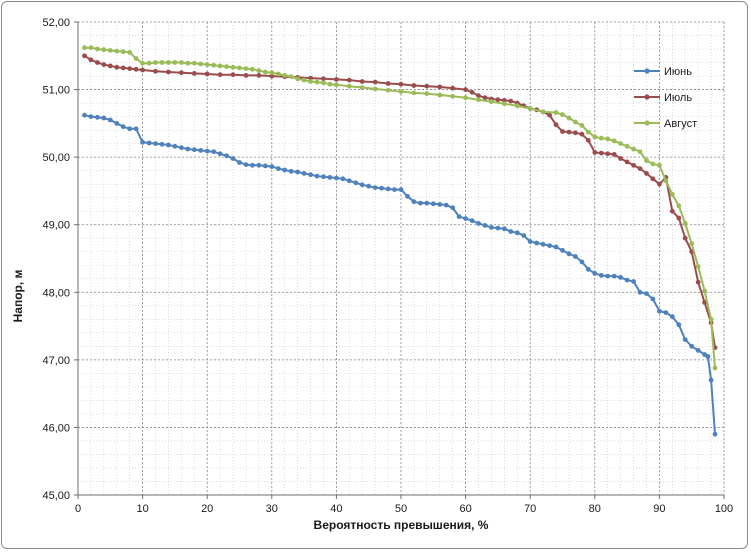 This screenshot has height=552, width=751. I want to click on x-tick-label: 100, so click(724, 509).